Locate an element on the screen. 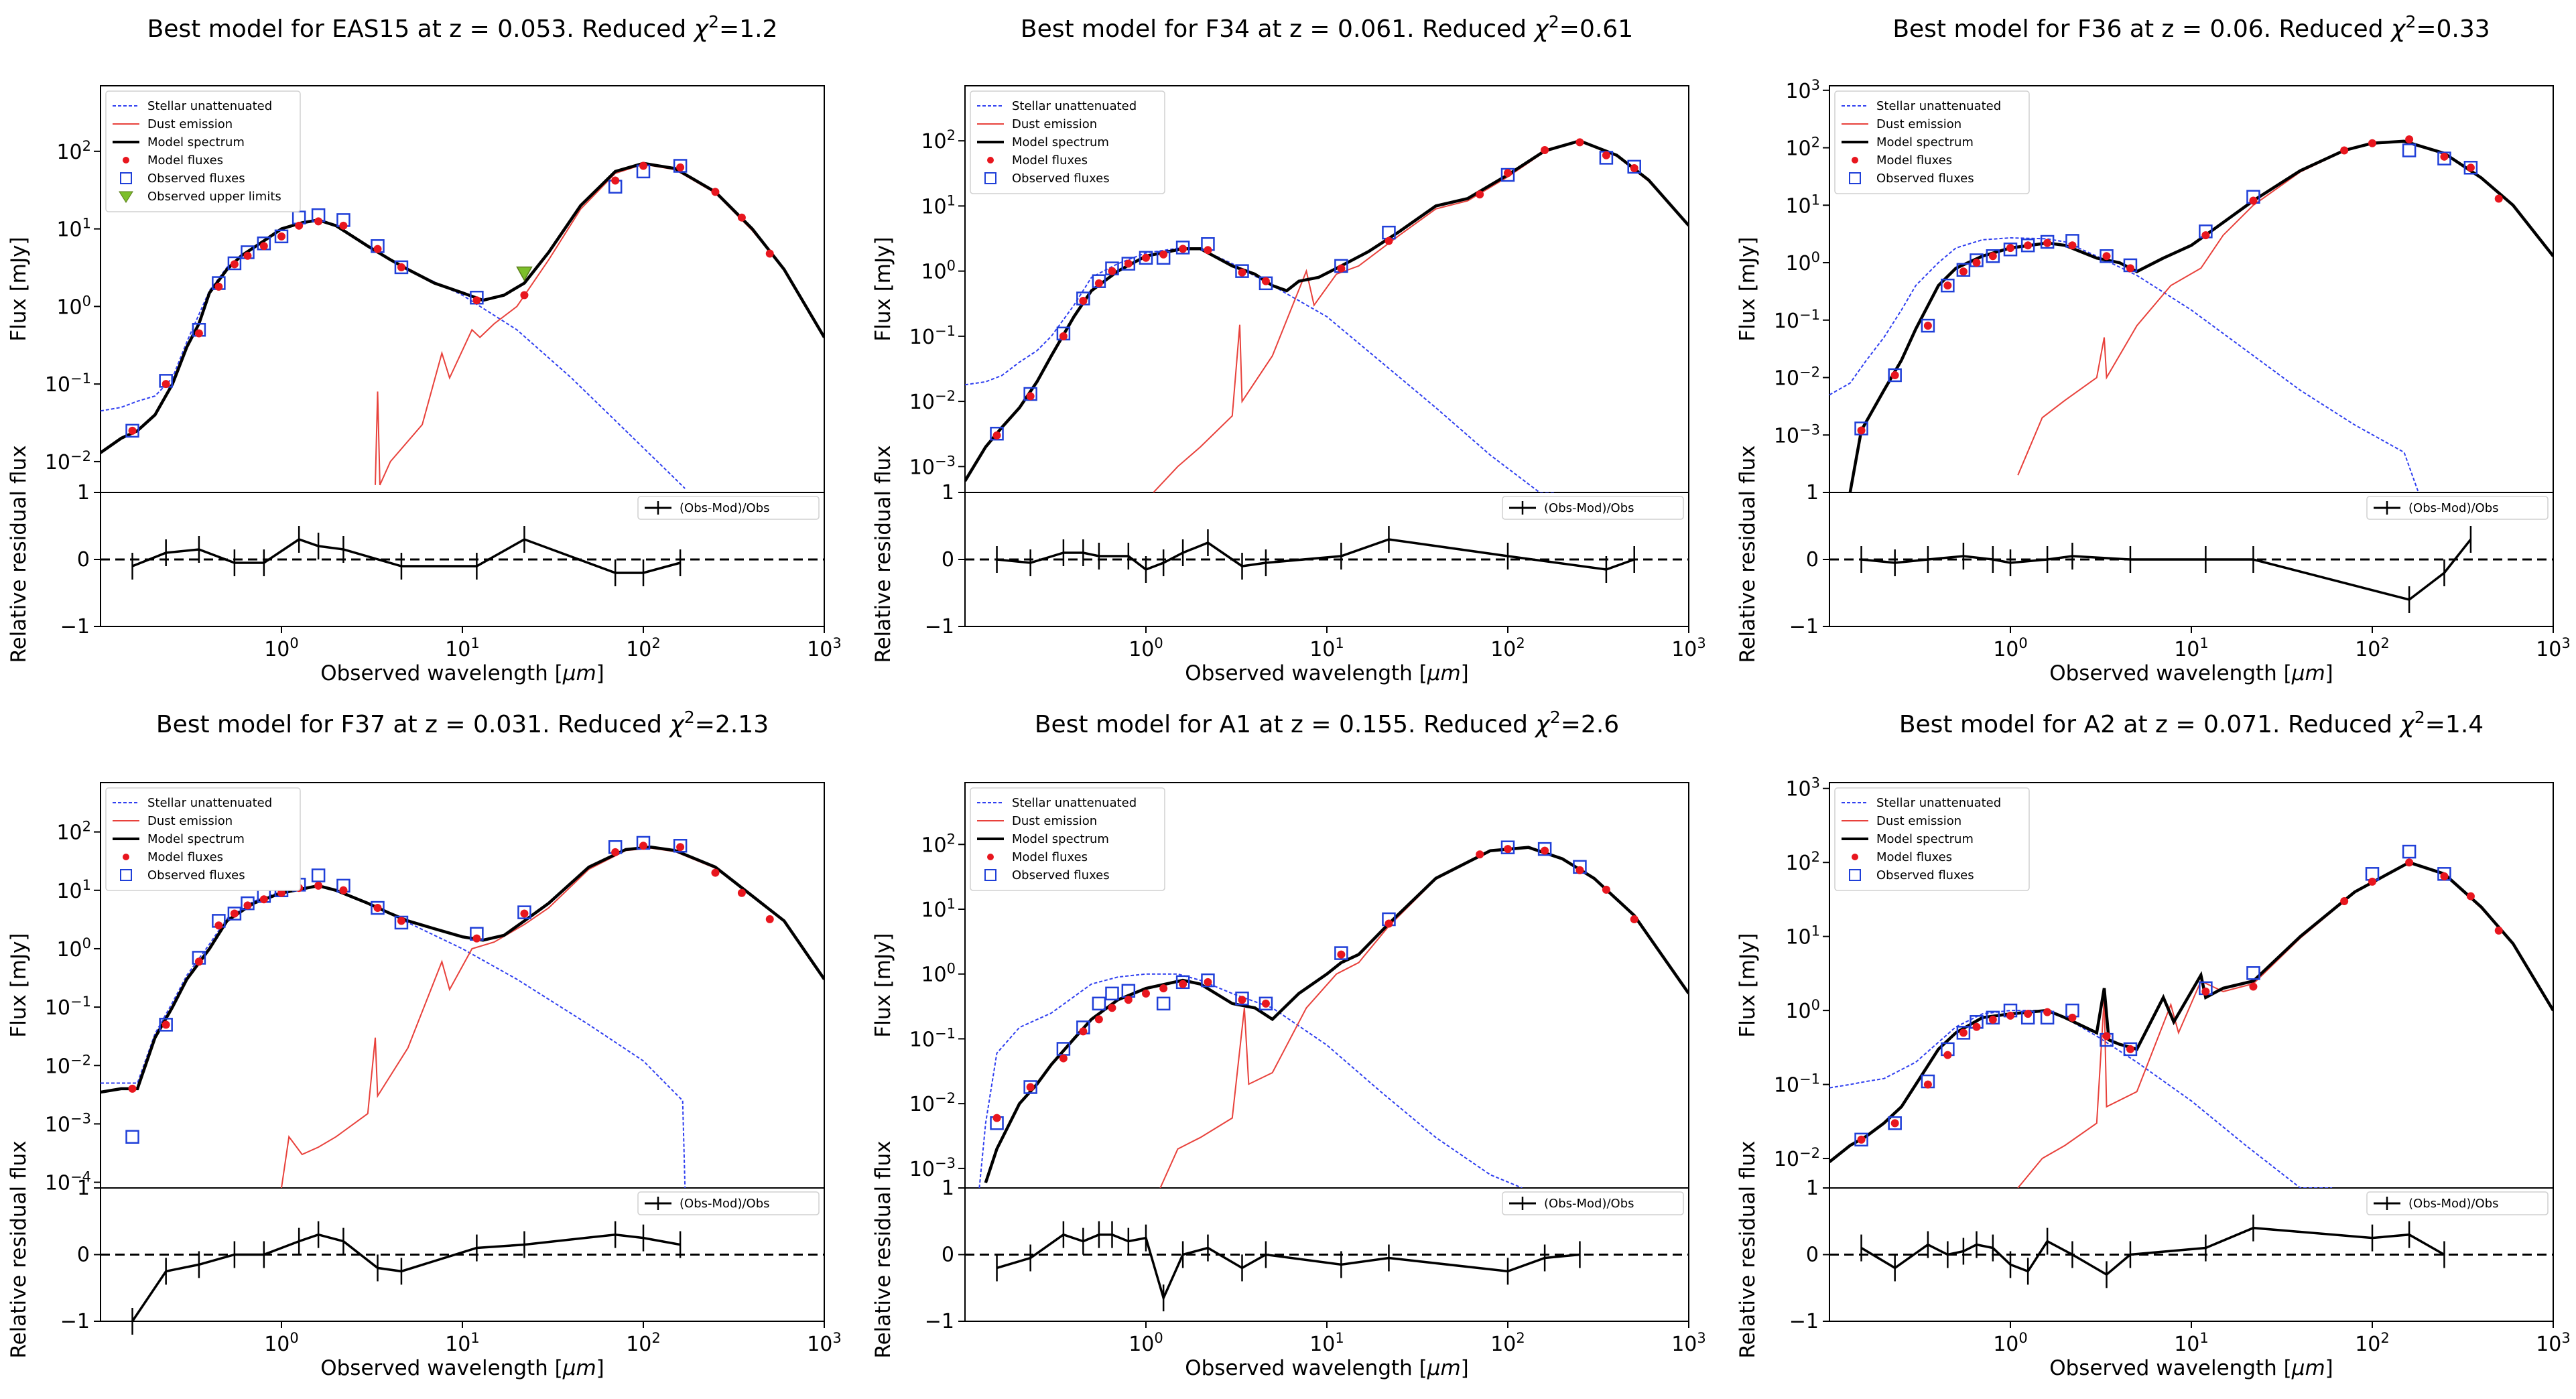 The width and height of the screenshot is (2576, 1399). curves-group is located at coordinates (2191, 313).